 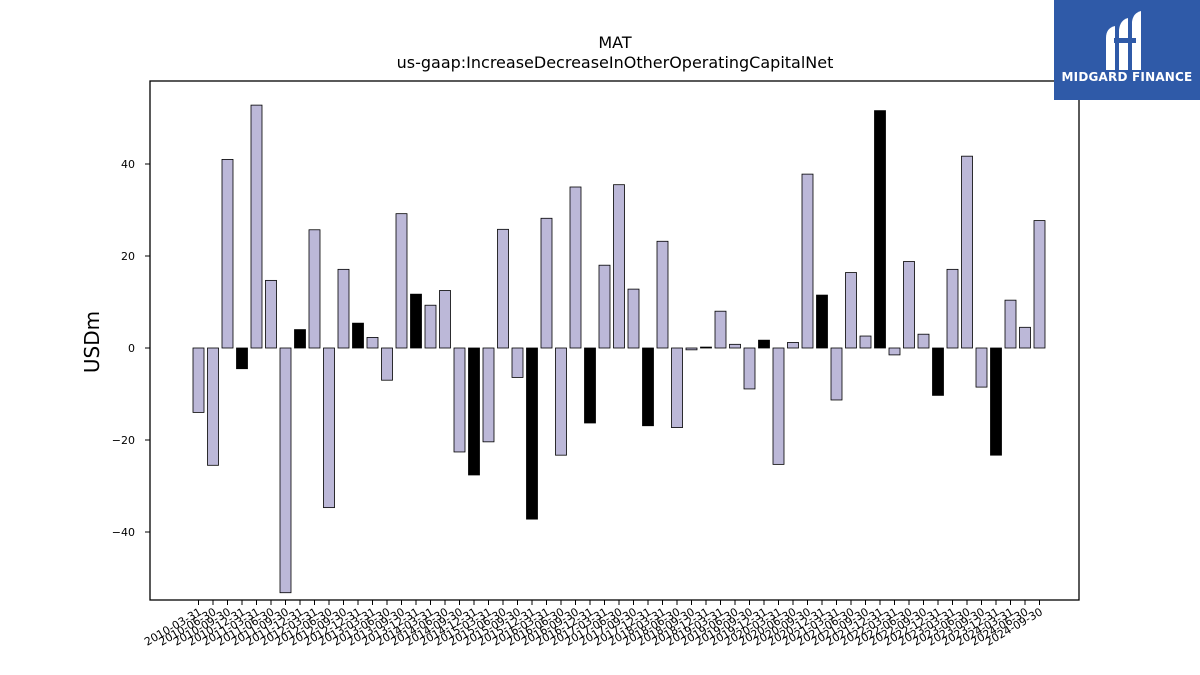 What do you see at coordinates (123, 532) in the screenshot?
I see `y-tick-label: −40` at bounding box center [123, 532].